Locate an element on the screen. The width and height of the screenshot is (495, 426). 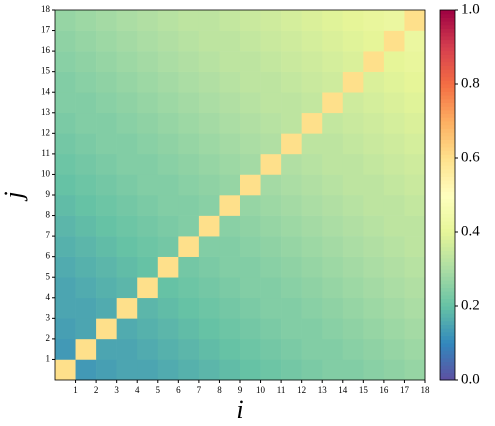
y-tick-label: 6 is located at coordinates (48, 256).